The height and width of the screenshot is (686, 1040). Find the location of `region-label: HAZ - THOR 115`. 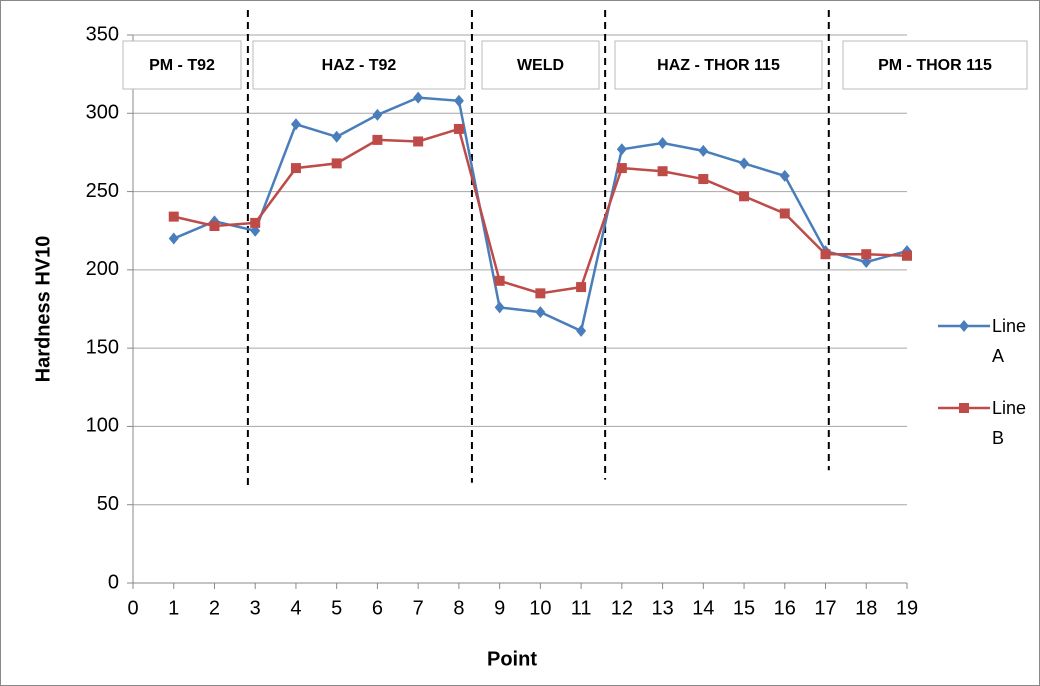

region-label: HAZ - THOR 115 is located at coordinates (718, 65).